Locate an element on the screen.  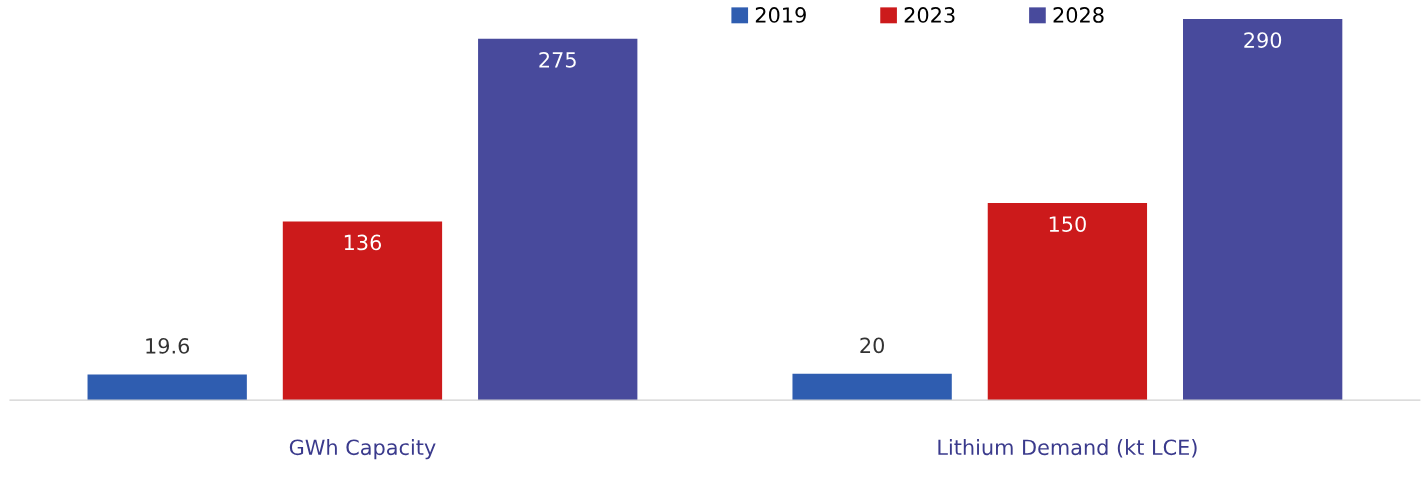
x-tick-label: GWh Capacity is located at coordinates (362, 449).